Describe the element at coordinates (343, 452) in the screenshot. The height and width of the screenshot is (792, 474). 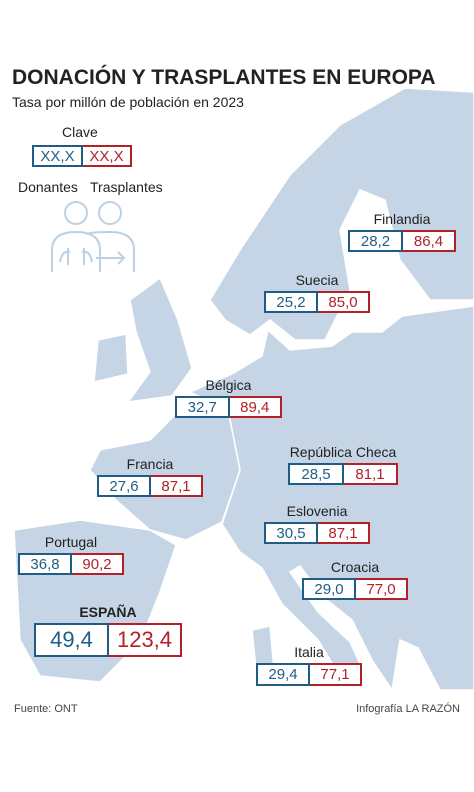
I see `country-name: República Checa` at that location.